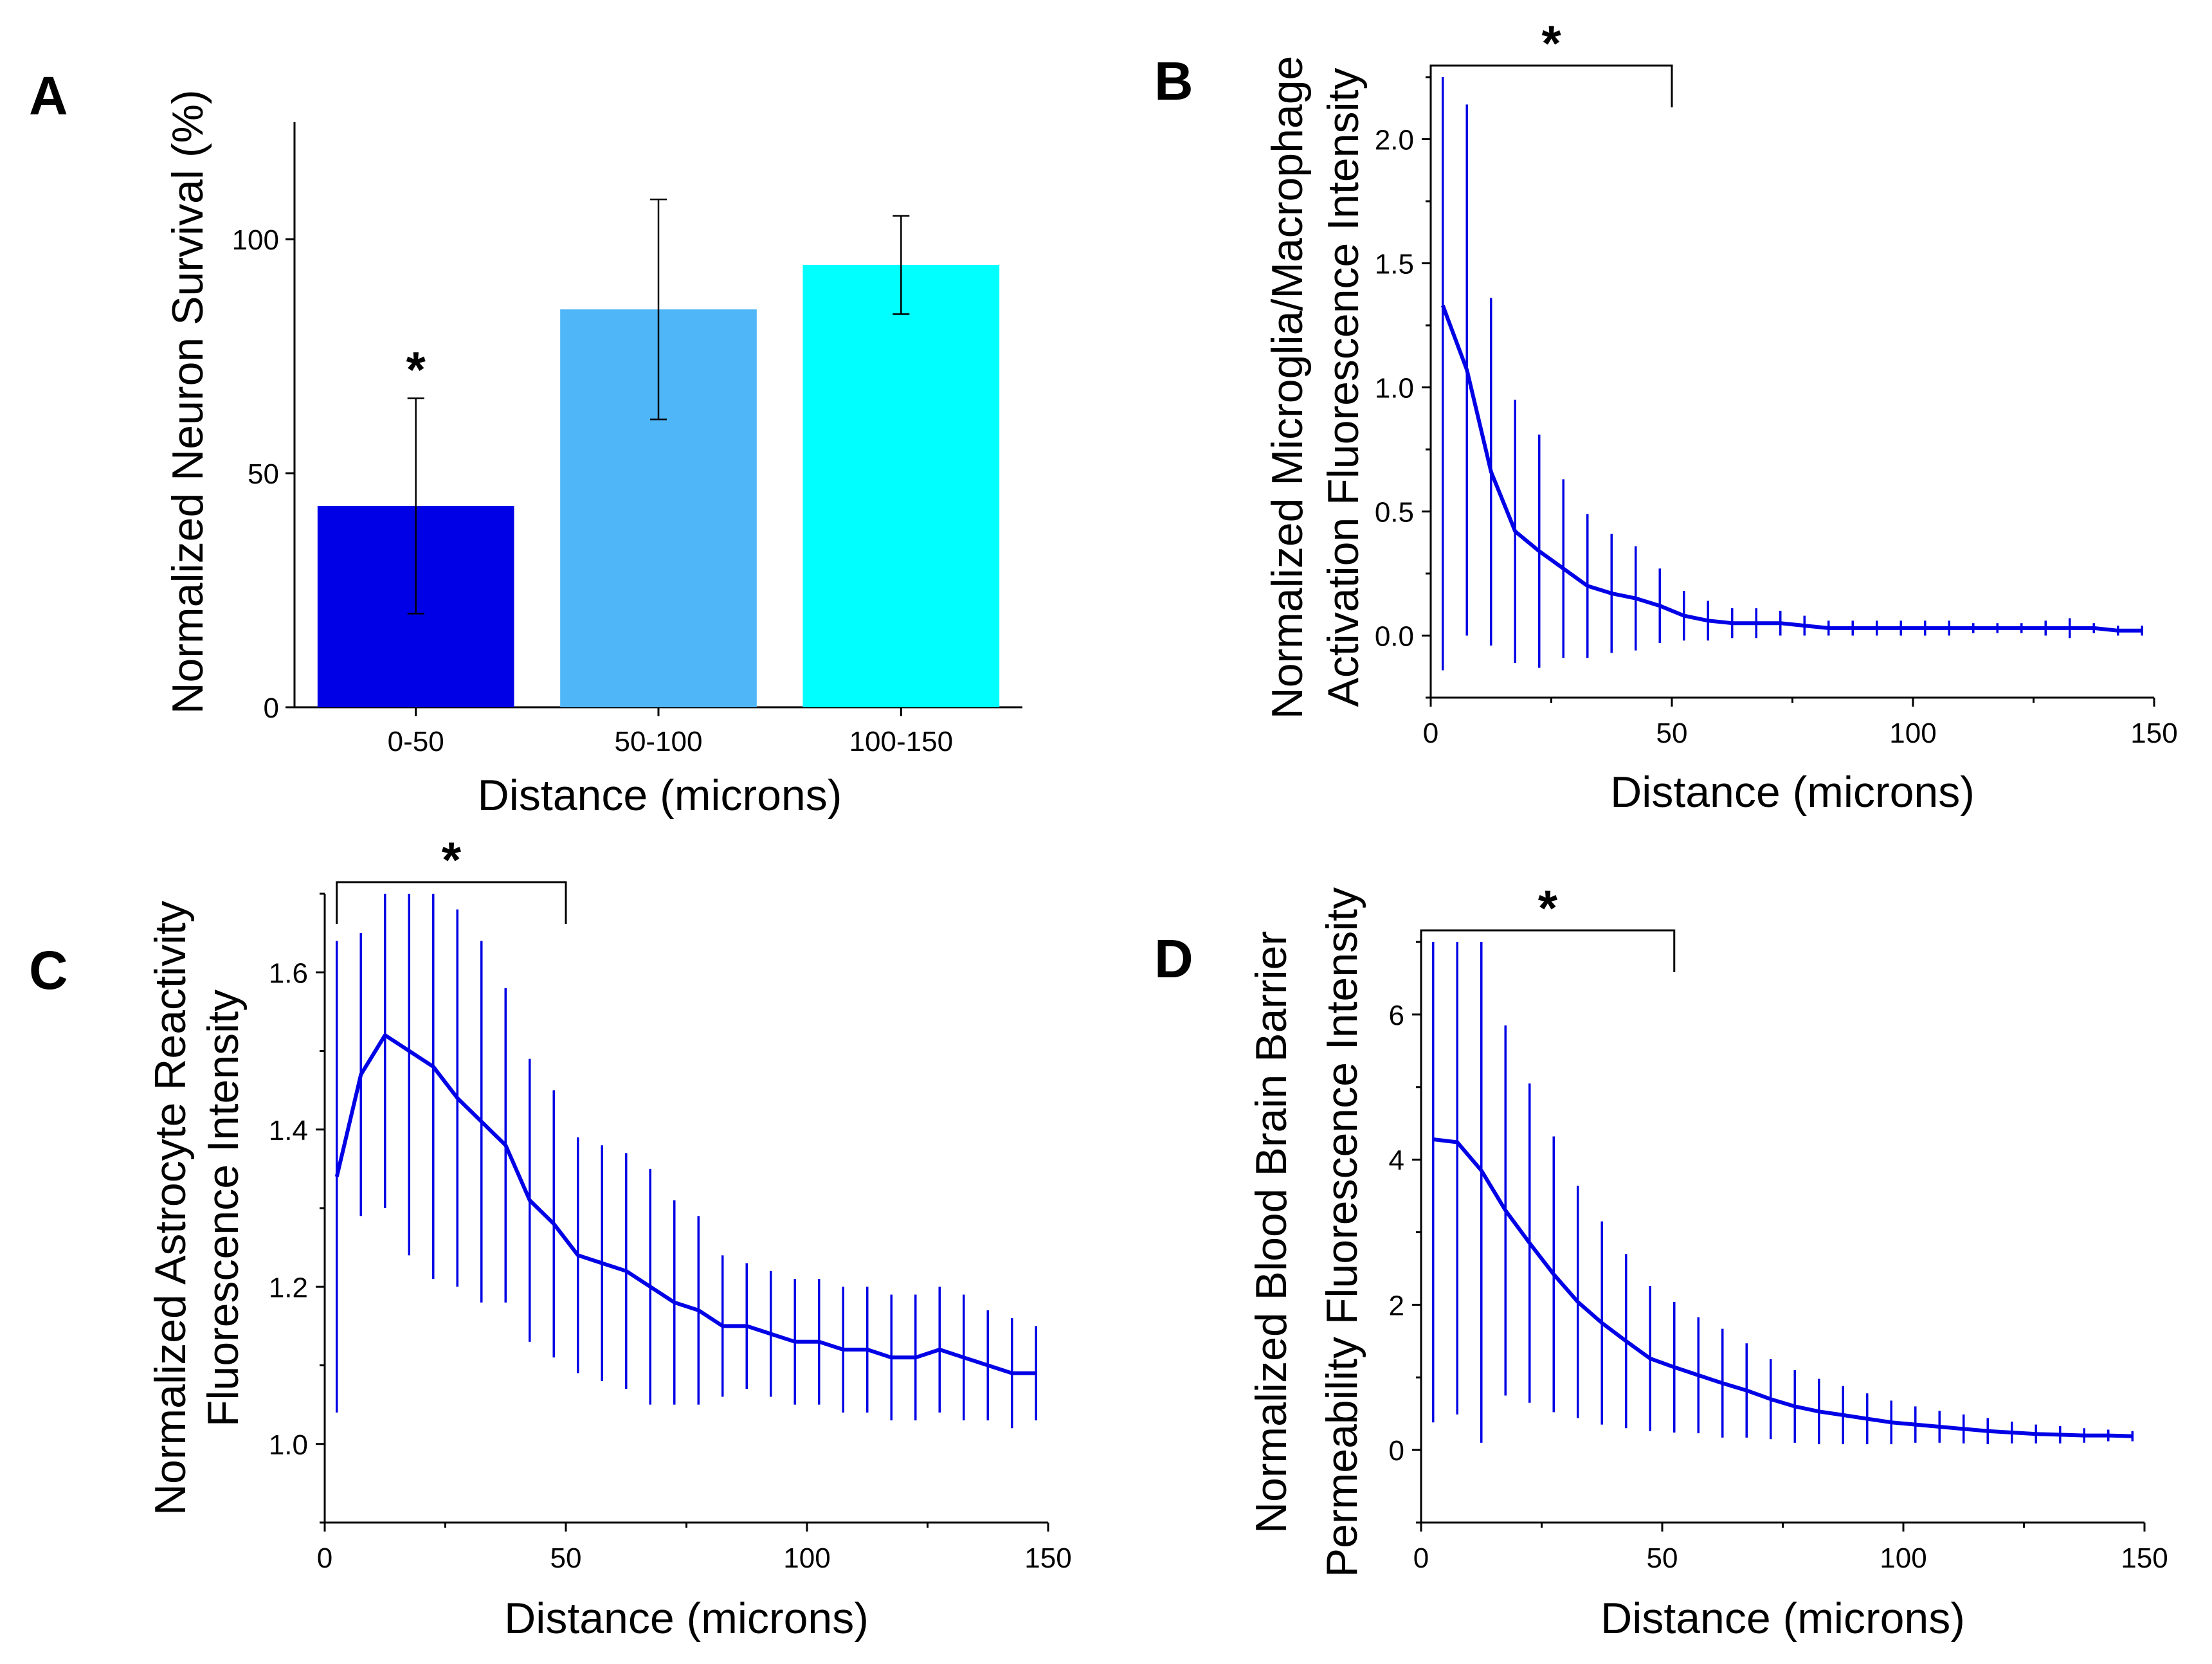 The image size is (2212, 1664). What do you see at coordinates (416, 741) in the screenshot?
I see `x-tick-label: 0-50` at bounding box center [416, 741].